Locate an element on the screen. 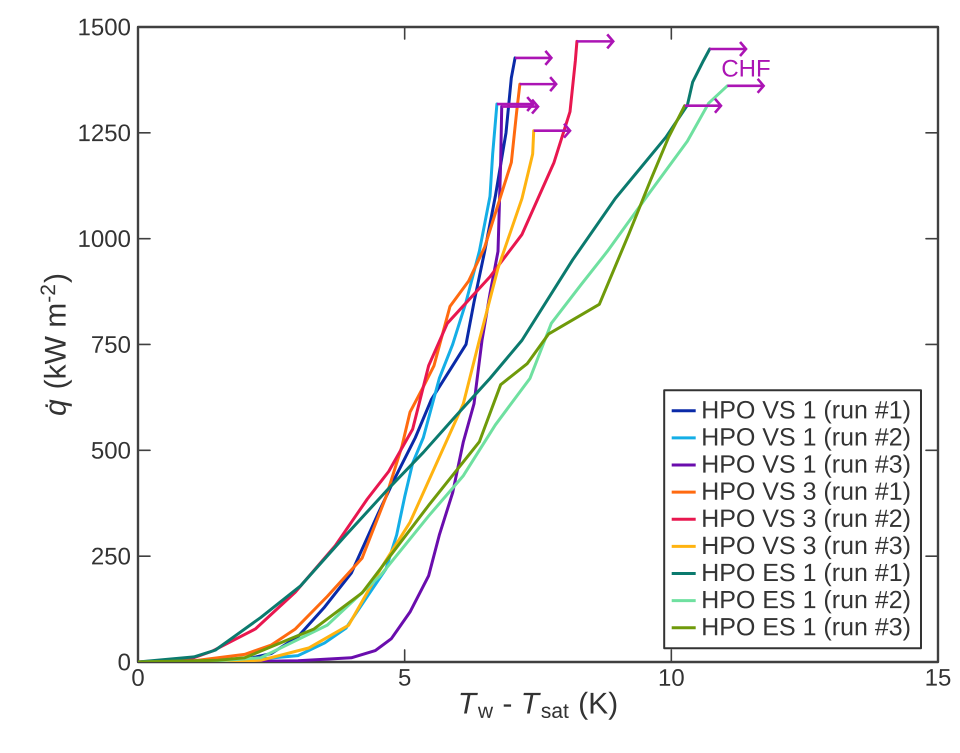 The height and width of the screenshot is (753, 960). y-axis-title: q̇ (kW m$^{-2}$) is located at coordinates (56, 344).